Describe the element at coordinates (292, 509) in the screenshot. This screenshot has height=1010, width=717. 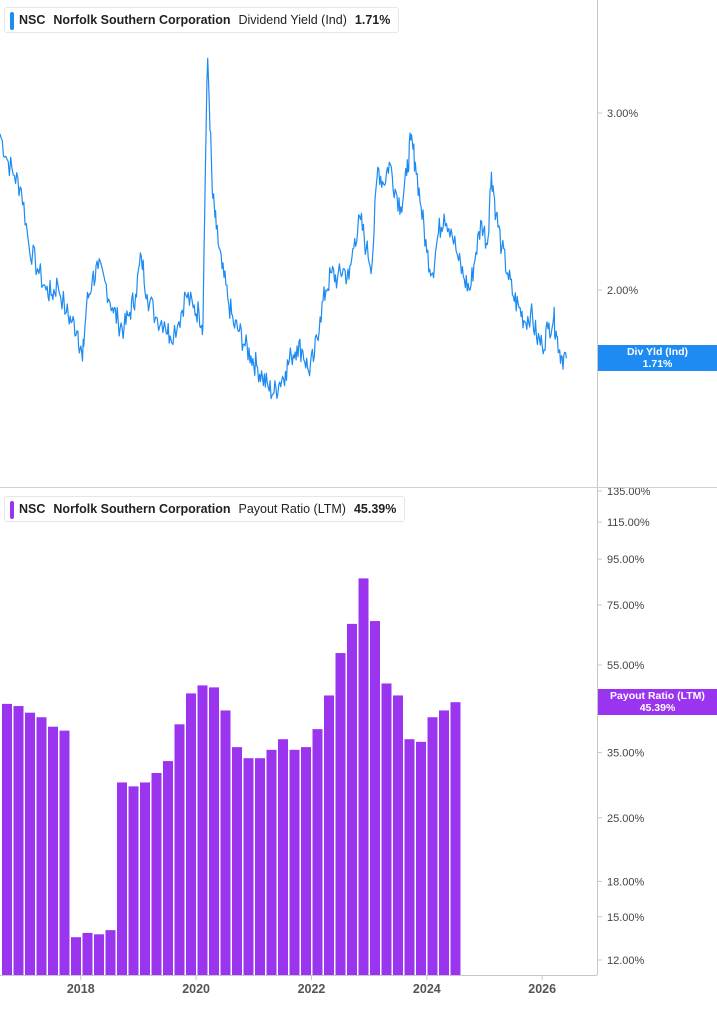
I see `legend-metric: Payout Ratio (LTM)` at that location.